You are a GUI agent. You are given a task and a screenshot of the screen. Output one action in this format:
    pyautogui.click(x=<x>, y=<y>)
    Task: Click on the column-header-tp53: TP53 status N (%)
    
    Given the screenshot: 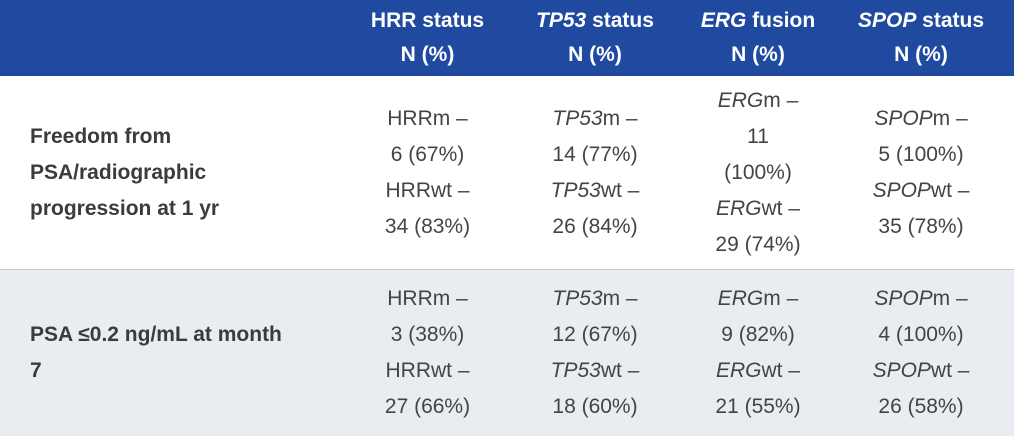 What is the action you would take?
    pyautogui.click(x=595, y=38)
    